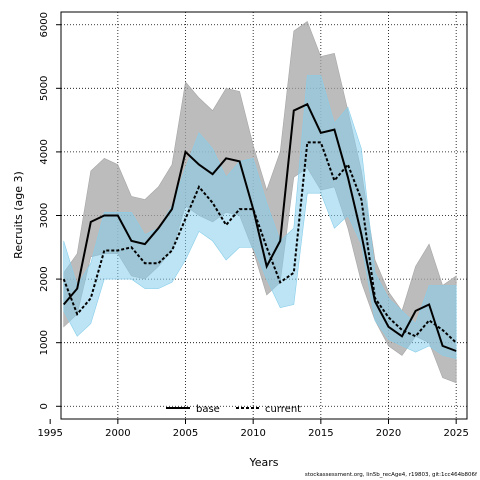  Describe the element at coordinates (44, 88) in the screenshot. I see `y-tick-label: 5000` at that location.